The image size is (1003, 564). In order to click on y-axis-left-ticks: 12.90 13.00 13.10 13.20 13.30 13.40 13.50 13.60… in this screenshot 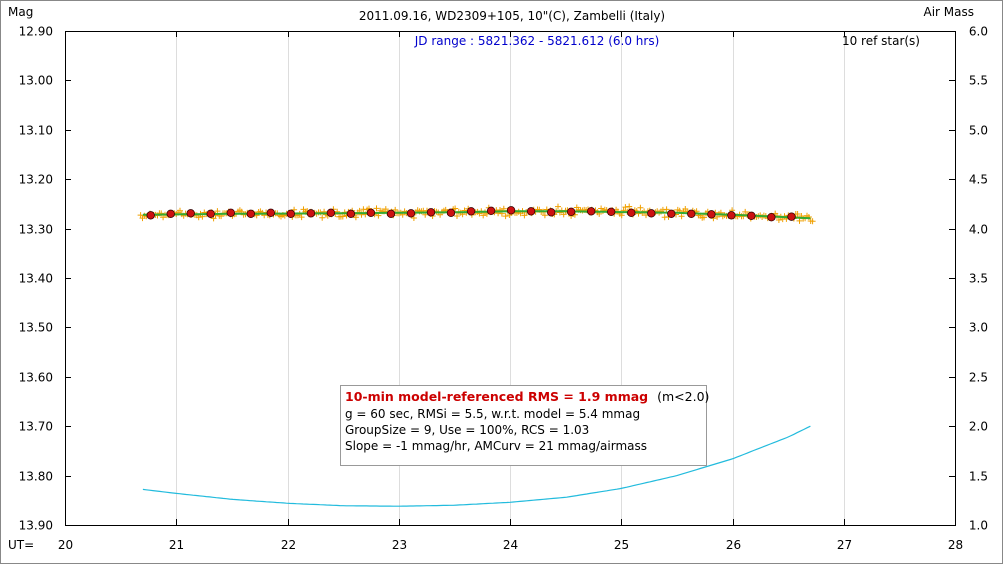, I will do `click(45, 279)`.